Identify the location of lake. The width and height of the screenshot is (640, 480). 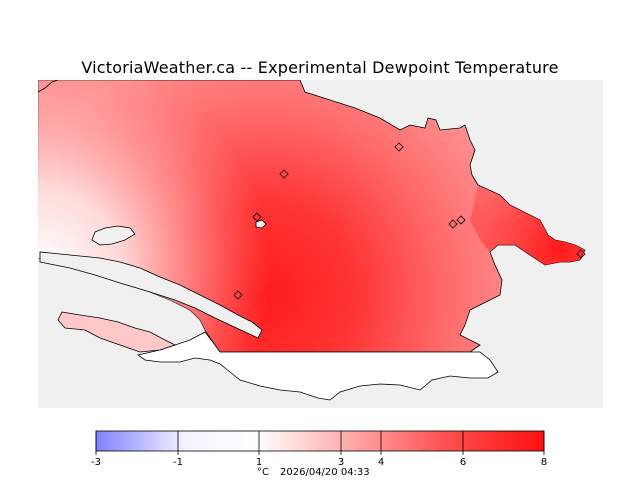
(261, 224).